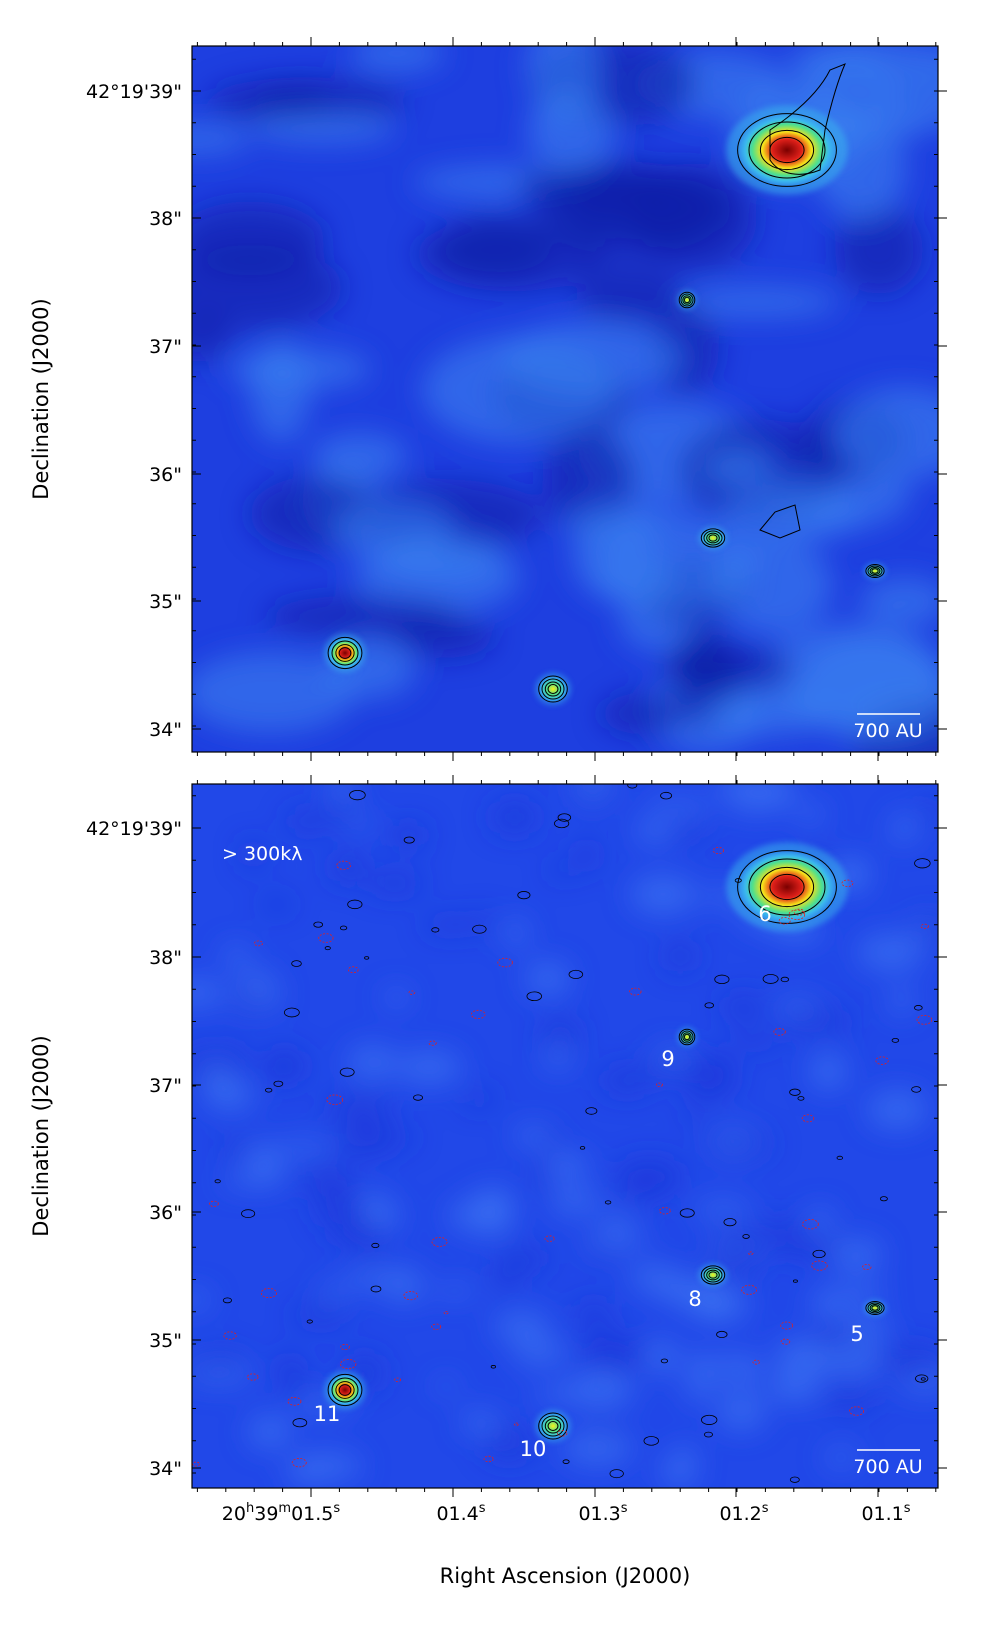  What do you see at coordinates (599, 1514) in the screenshot?
I see `x-tick-part: 01.3` at bounding box center [599, 1514].